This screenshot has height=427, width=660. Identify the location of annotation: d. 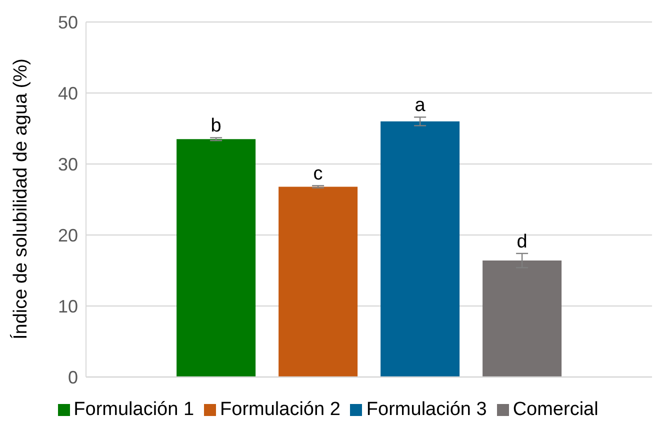
(522, 241).